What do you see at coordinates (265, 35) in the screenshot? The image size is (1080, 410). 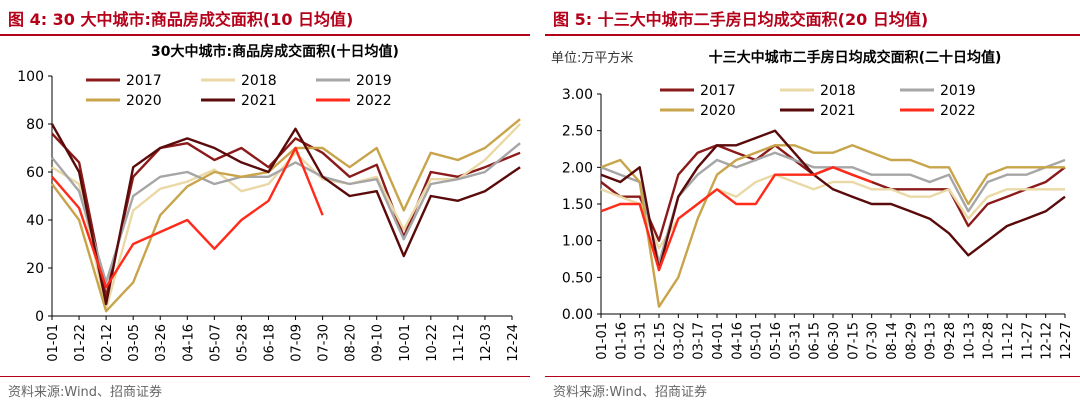 I see `figure-4-top-rule` at bounding box center [265, 35].